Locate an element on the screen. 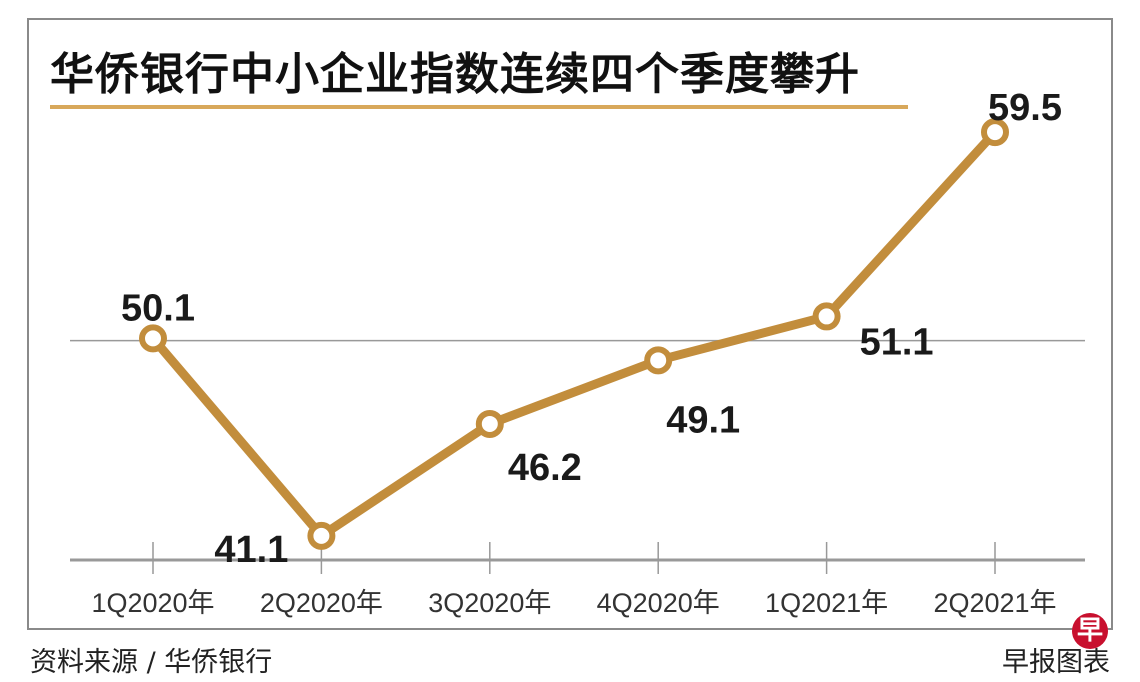  data-label: 50.1 is located at coordinates (158, 308).